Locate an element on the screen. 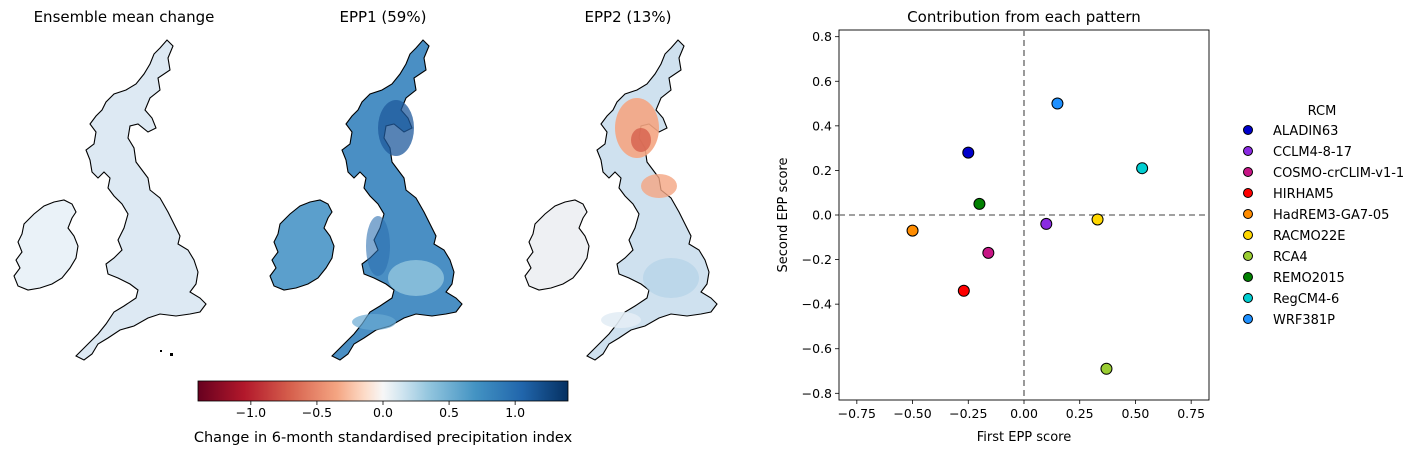 This screenshot has width=1427, height=454. x-tick-label: 0.25 is located at coordinates (1080, 413).